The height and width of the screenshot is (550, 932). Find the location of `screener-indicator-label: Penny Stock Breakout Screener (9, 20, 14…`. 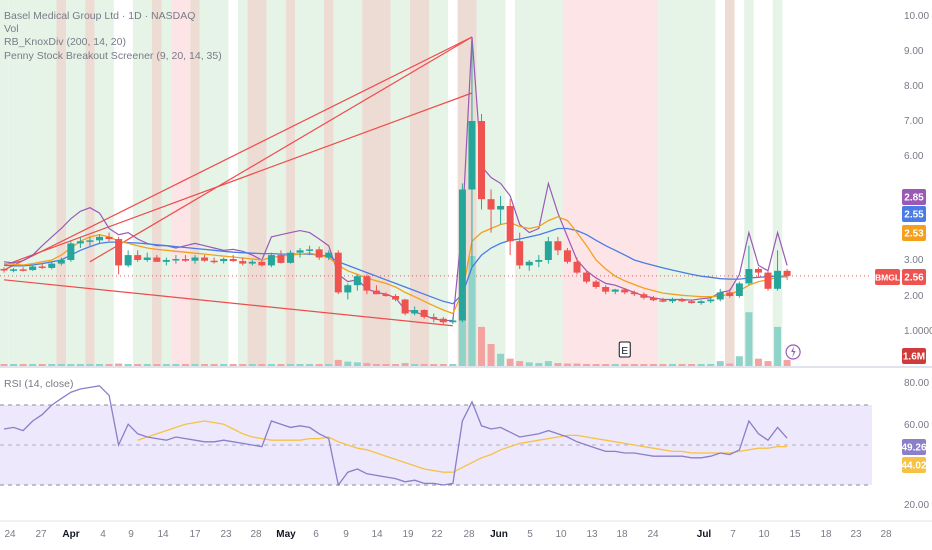

screener-indicator-label: Penny Stock Breakout Screener (9, 20, 14… is located at coordinates (113, 55).